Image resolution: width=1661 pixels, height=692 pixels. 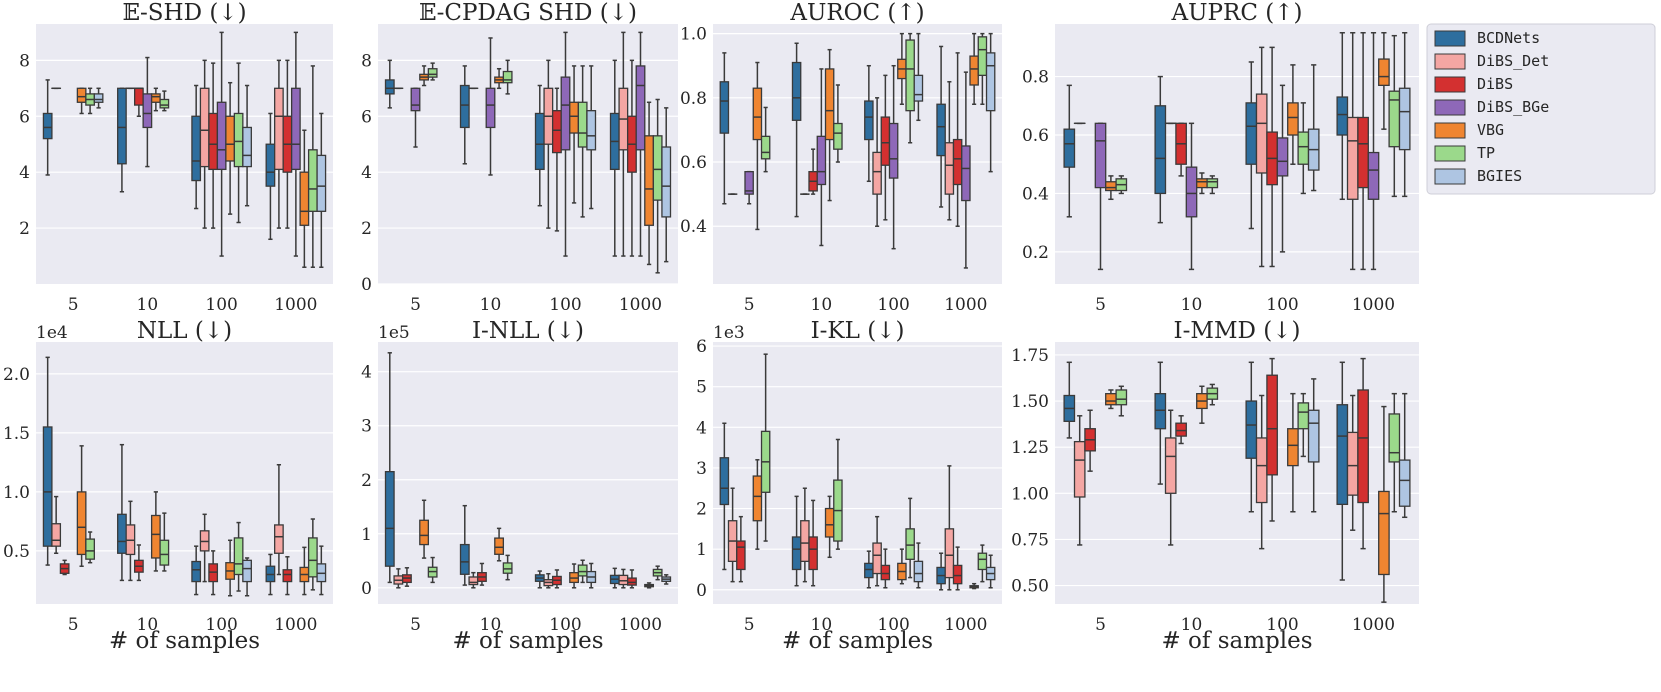 What do you see at coordinates (1487, 38) in the screenshot?
I see `legend-item: BCDNets` at bounding box center [1487, 38].